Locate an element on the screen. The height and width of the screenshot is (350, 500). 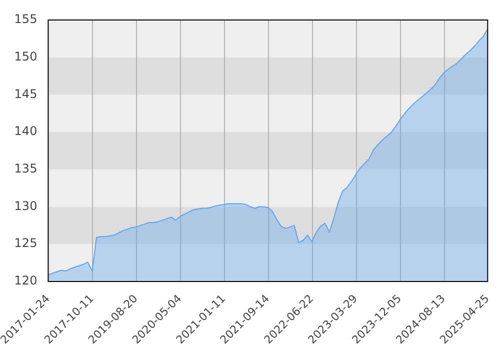
y-tick-label: 120 is located at coordinates (26, 281).